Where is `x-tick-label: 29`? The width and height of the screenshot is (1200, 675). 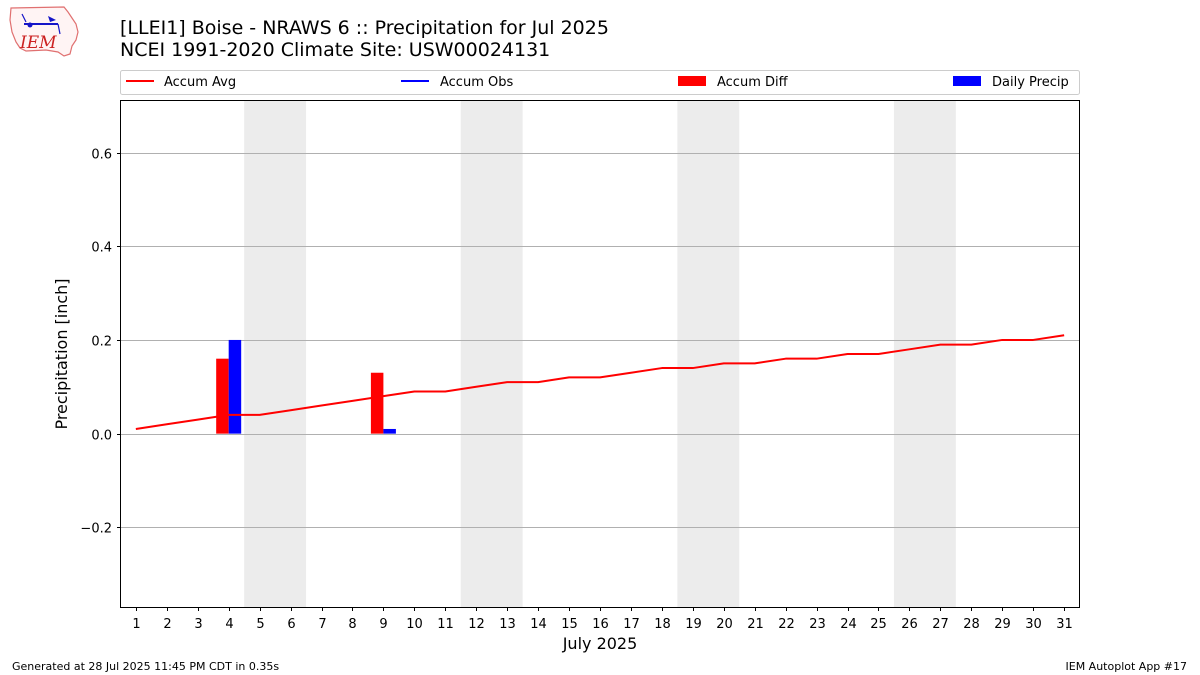 x-tick-label: 29 is located at coordinates (1002, 624).